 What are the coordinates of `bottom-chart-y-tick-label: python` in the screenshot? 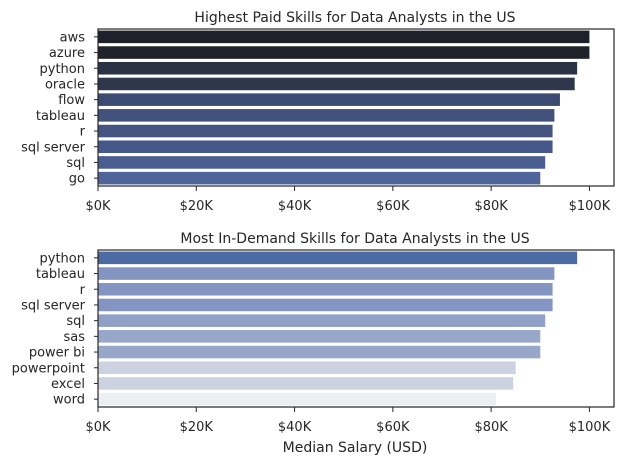 It's located at (62, 258).